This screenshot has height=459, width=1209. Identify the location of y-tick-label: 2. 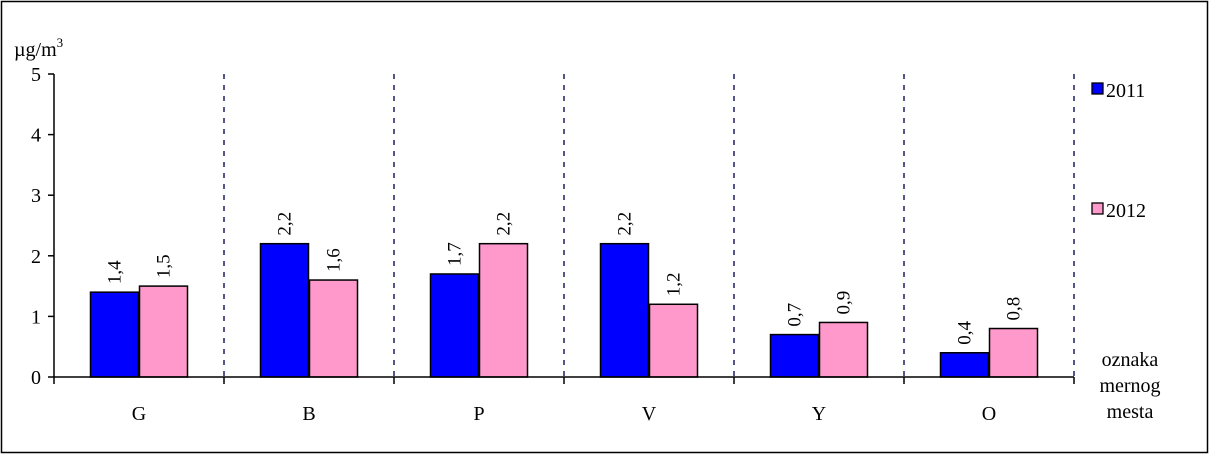
(36, 257).